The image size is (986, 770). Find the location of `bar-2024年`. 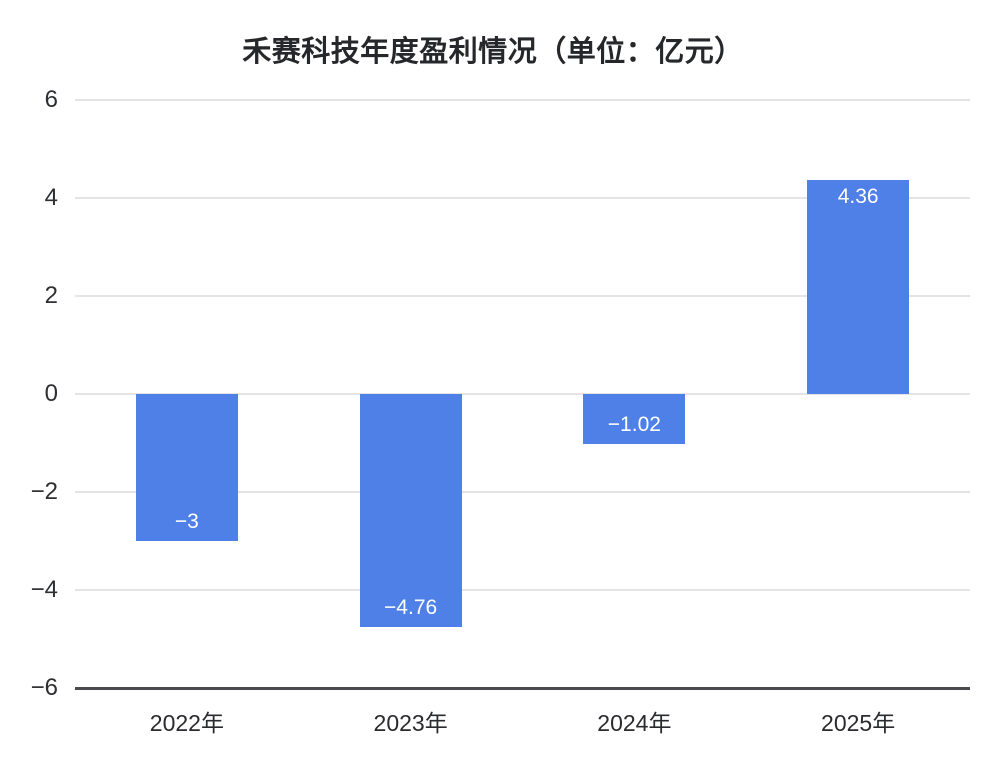

bar-2024年 is located at coordinates (634, 419).